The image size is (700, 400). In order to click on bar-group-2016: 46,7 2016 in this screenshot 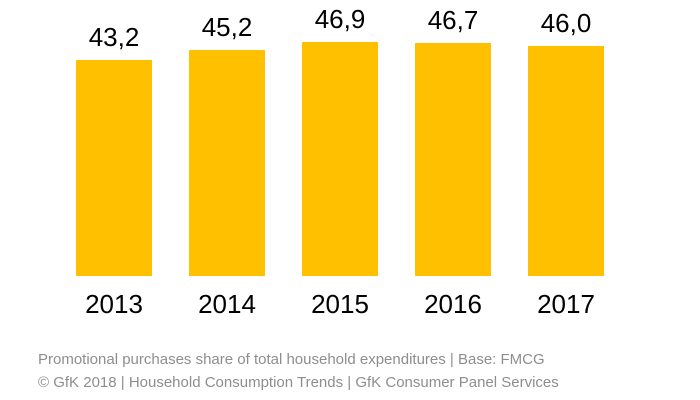, I will do `click(453, 158)`.